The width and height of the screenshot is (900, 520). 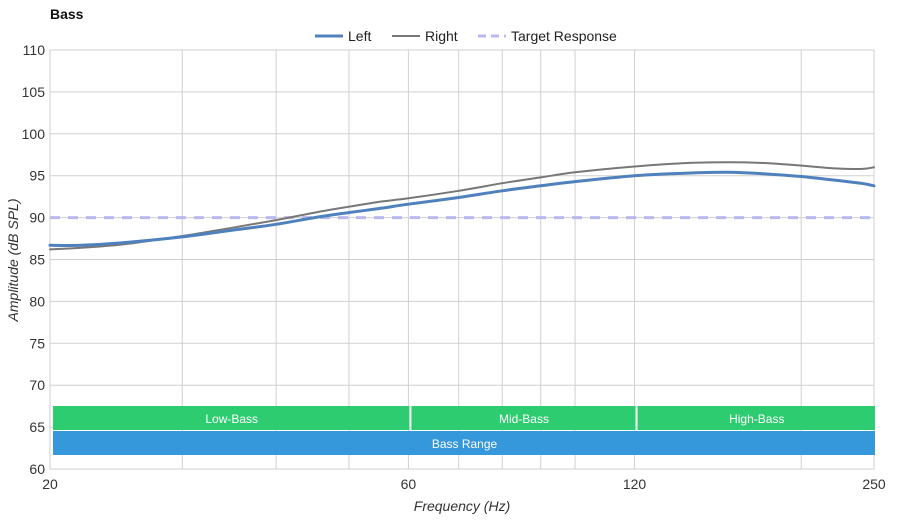 What do you see at coordinates (34, 134) in the screenshot?
I see `y-tick-label: 100` at bounding box center [34, 134].